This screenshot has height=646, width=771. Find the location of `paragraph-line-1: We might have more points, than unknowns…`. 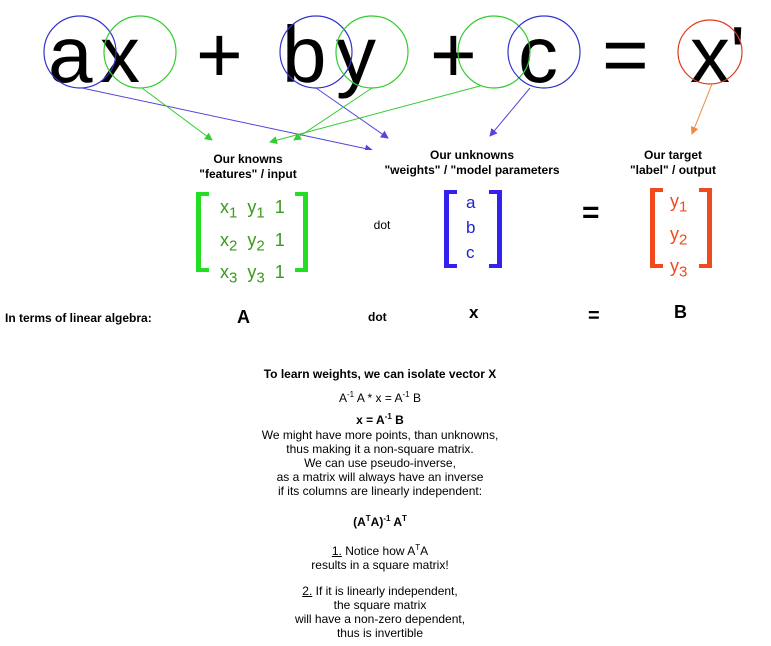

paragraph-line-1: We might have more points, than unknowns… is located at coordinates (380, 435).